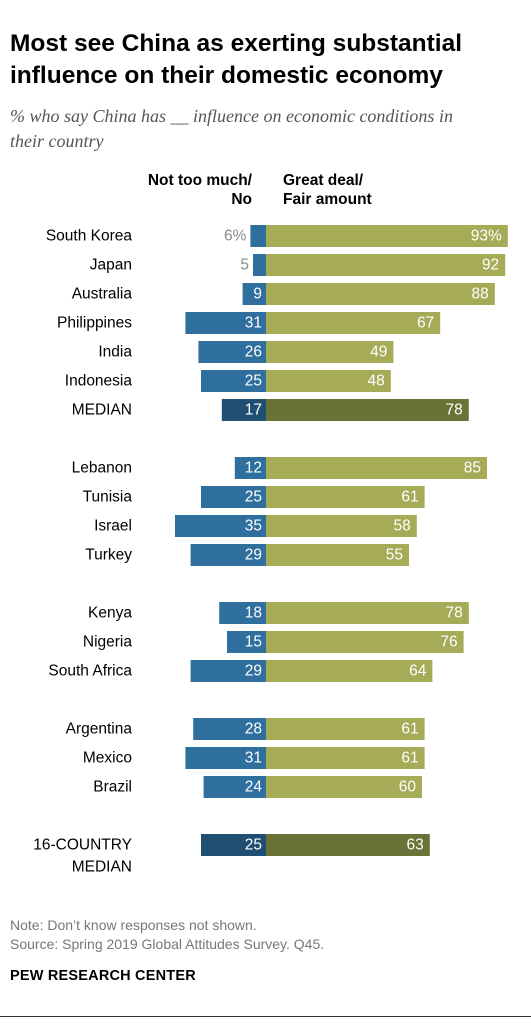 The height and width of the screenshot is (1024, 531). Describe the element at coordinates (243, 410) in the screenshot. I see `bar-no-median` at that location.